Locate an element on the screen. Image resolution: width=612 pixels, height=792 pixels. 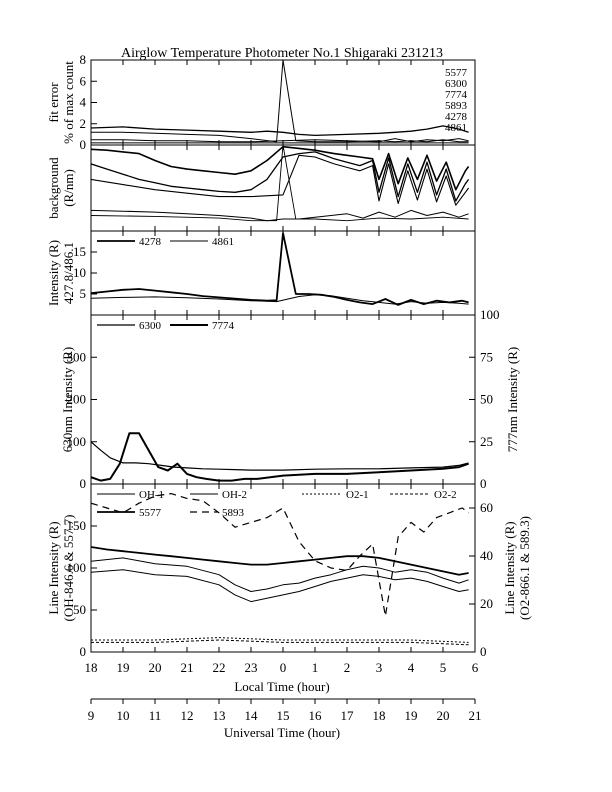
ut-tick-label: 19 is located at coordinates (411, 715).